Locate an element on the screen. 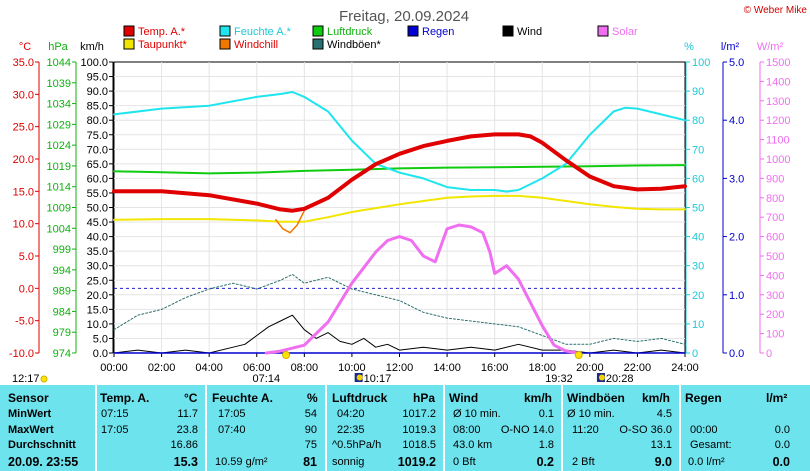 This screenshot has width=810, height=471. sunset-time: 19:32 is located at coordinates (559, 379).